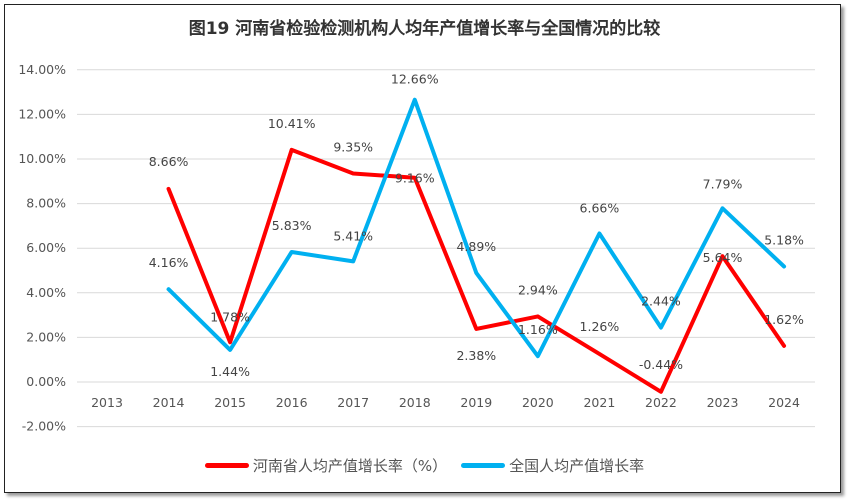  What do you see at coordinates (46, 203) in the screenshot?
I see `y-tick-label: 8.00%` at bounding box center [46, 203].